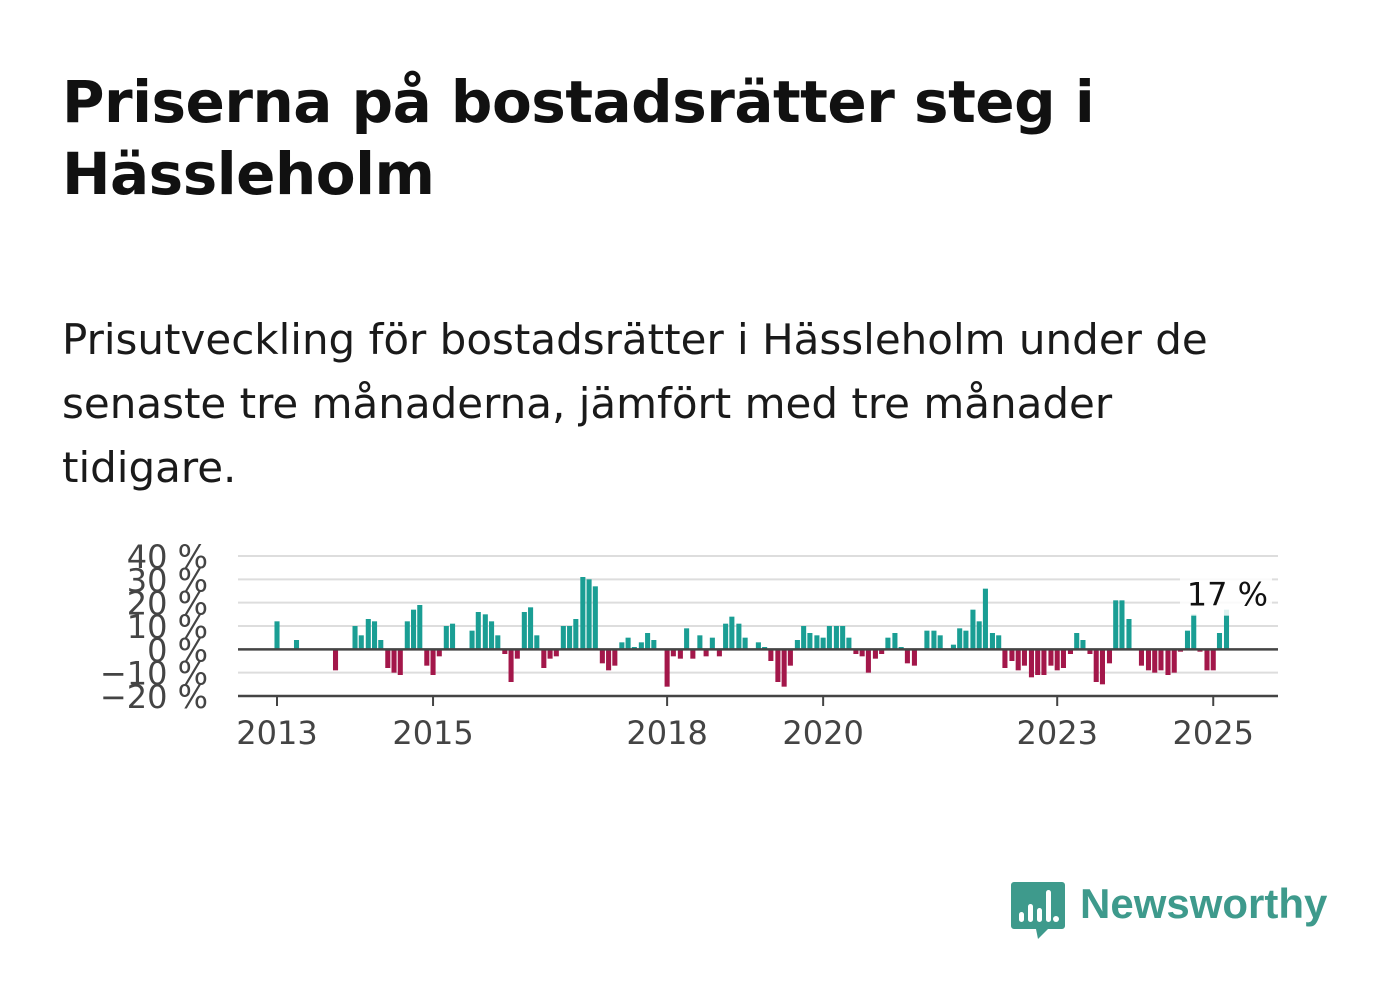  What do you see at coordinates (666, 733) in the screenshot?
I see `x-tick-label: 2018` at bounding box center [666, 733].